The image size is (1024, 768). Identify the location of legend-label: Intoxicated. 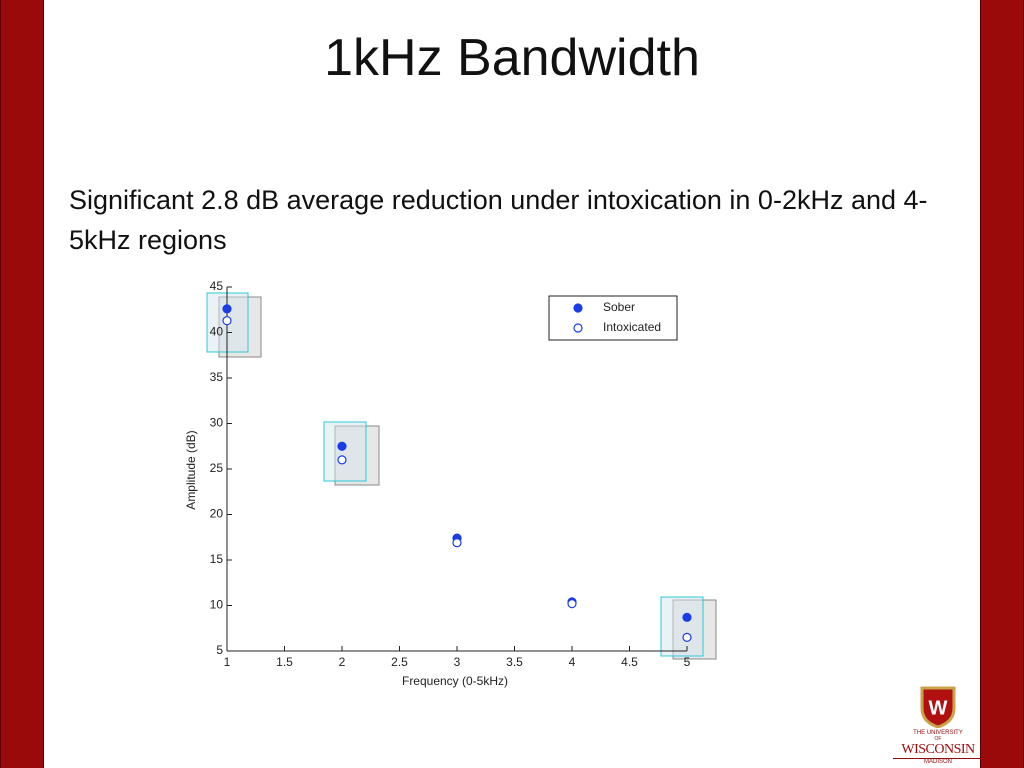
(632, 327).